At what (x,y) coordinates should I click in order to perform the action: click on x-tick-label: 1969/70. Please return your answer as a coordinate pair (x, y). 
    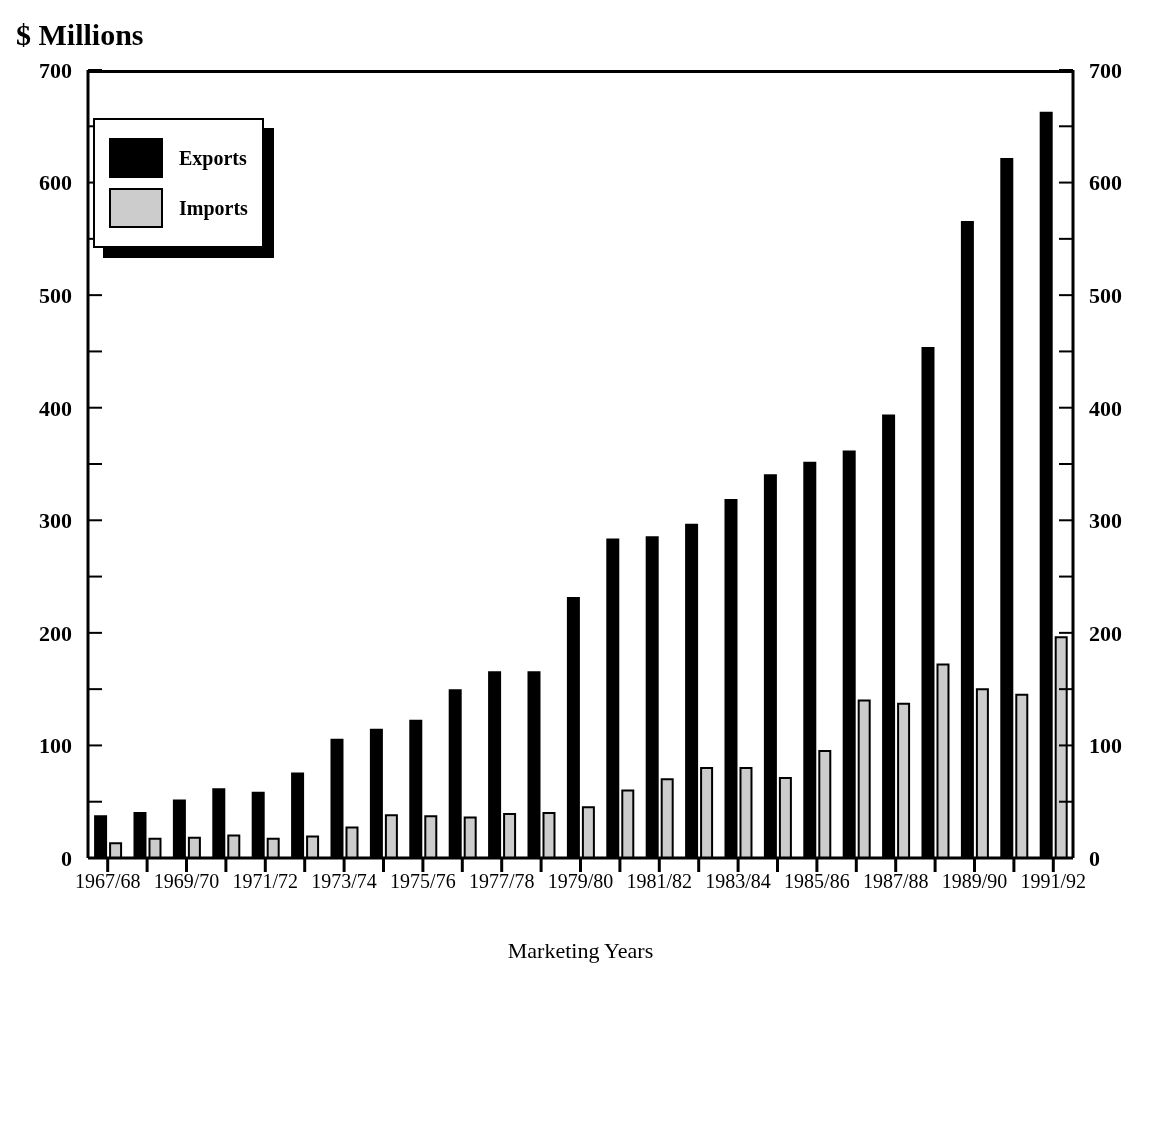
    Looking at the image, I should click on (186, 881).